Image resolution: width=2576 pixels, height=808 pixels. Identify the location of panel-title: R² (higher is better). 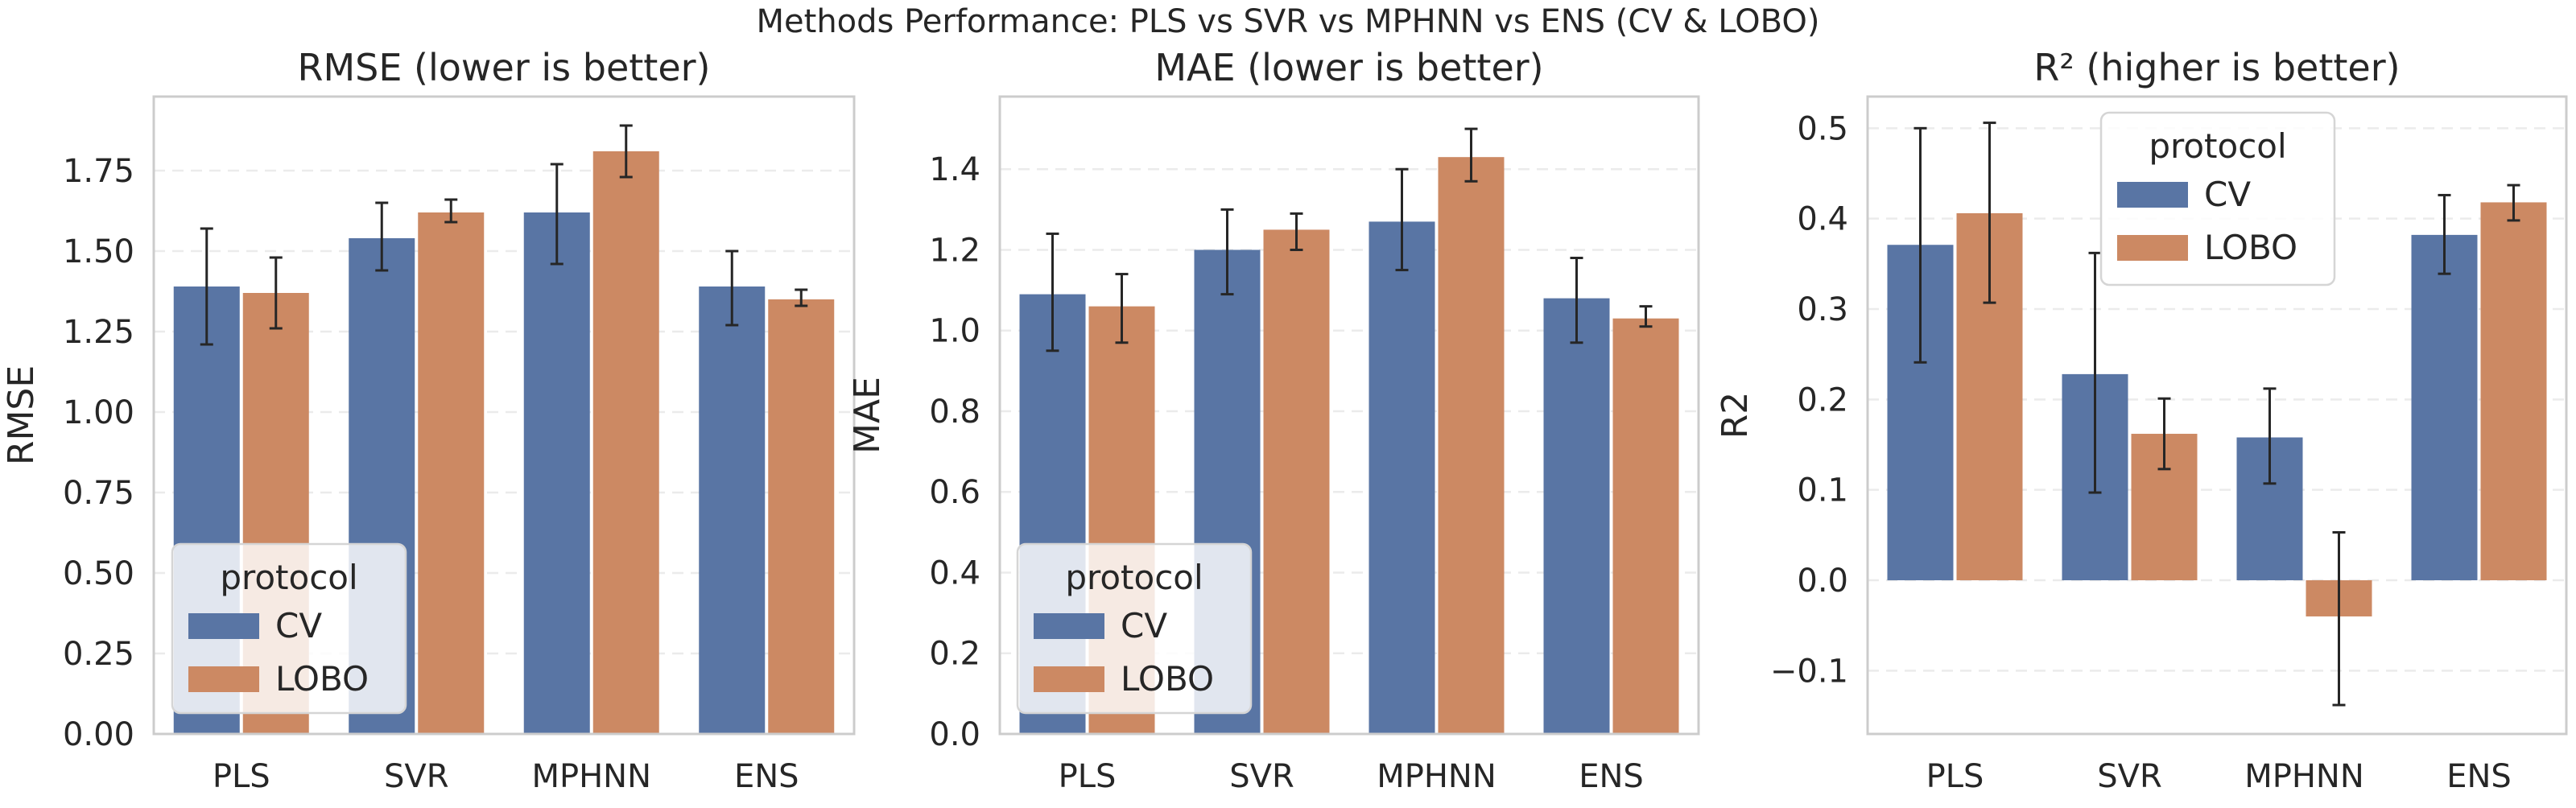
(2216, 67).